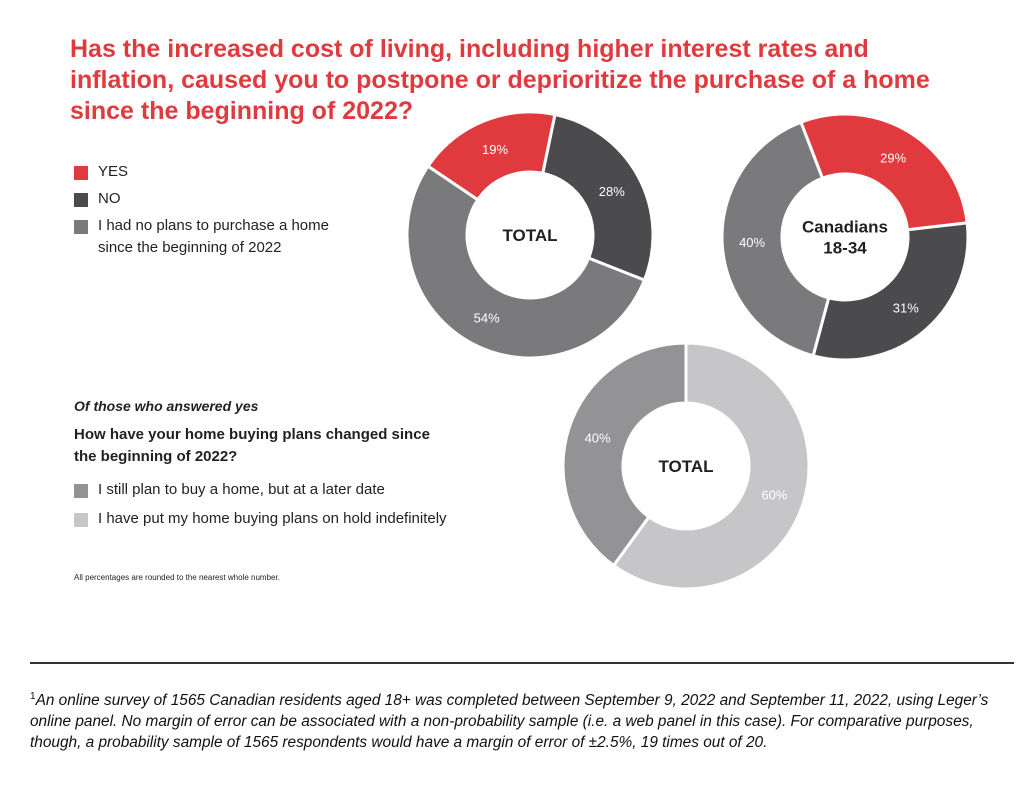  What do you see at coordinates (81, 520) in the screenshot?
I see `legend-swatch-on-hold` at bounding box center [81, 520].